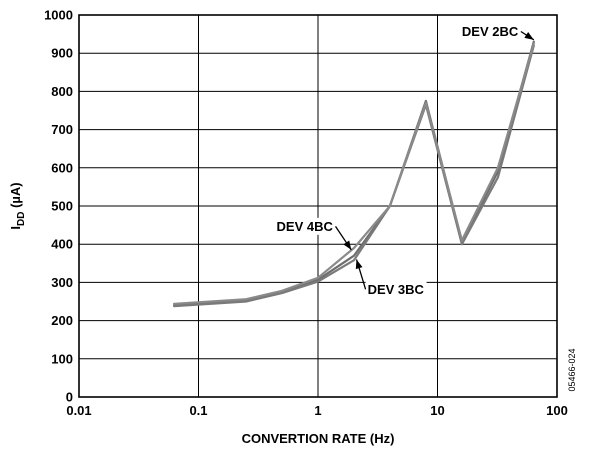 The image size is (589, 450). Describe the element at coordinates (21, 219) in the screenshot. I see `y-axis-title-sub: DD` at that location.